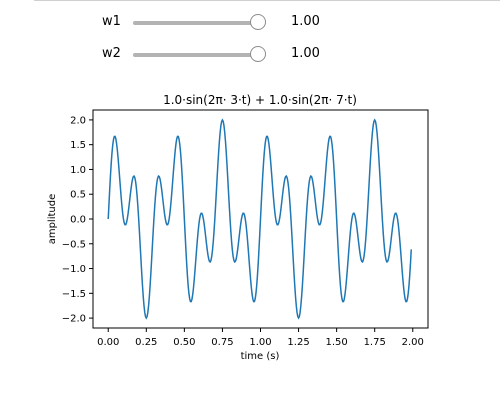 The width and height of the screenshot is (500, 400). What do you see at coordinates (74, 244) in the screenshot?
I see `y-tick-label: −0.5` at bounding box center [74, 244].